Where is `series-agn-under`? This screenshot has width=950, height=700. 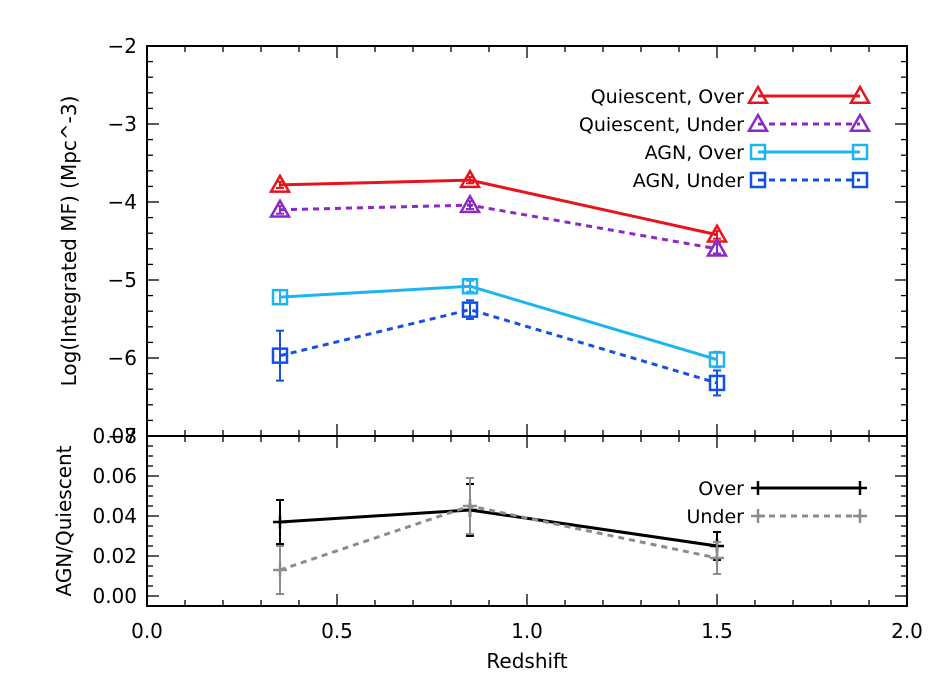
series-agn-under is located at coordinates (498, 348).